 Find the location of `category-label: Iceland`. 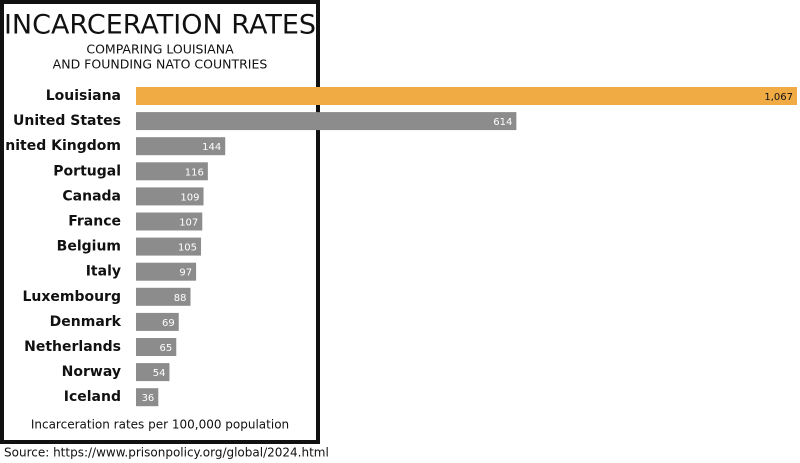

category-label: Iceland is located at coordinates (92, 397).